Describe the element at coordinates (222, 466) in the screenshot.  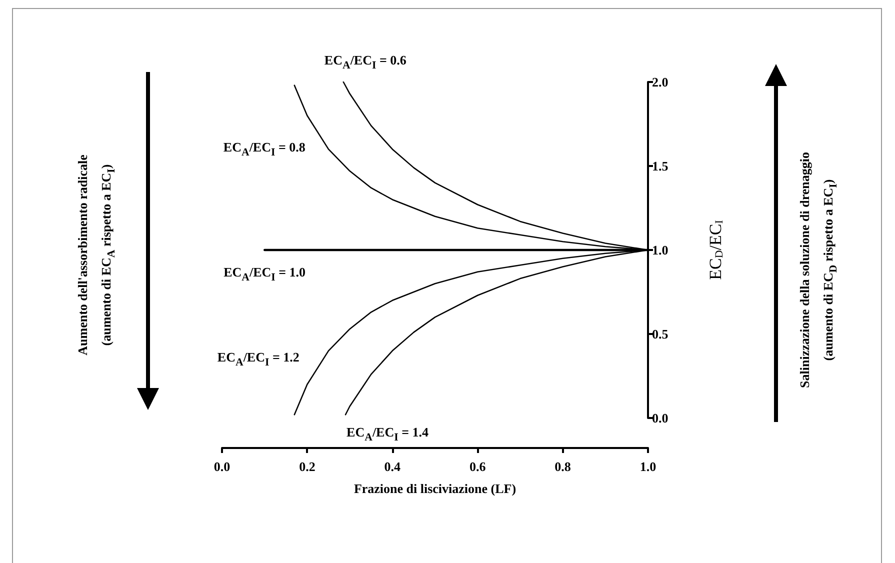
I see `x-tick-label: 0.0` at that location.